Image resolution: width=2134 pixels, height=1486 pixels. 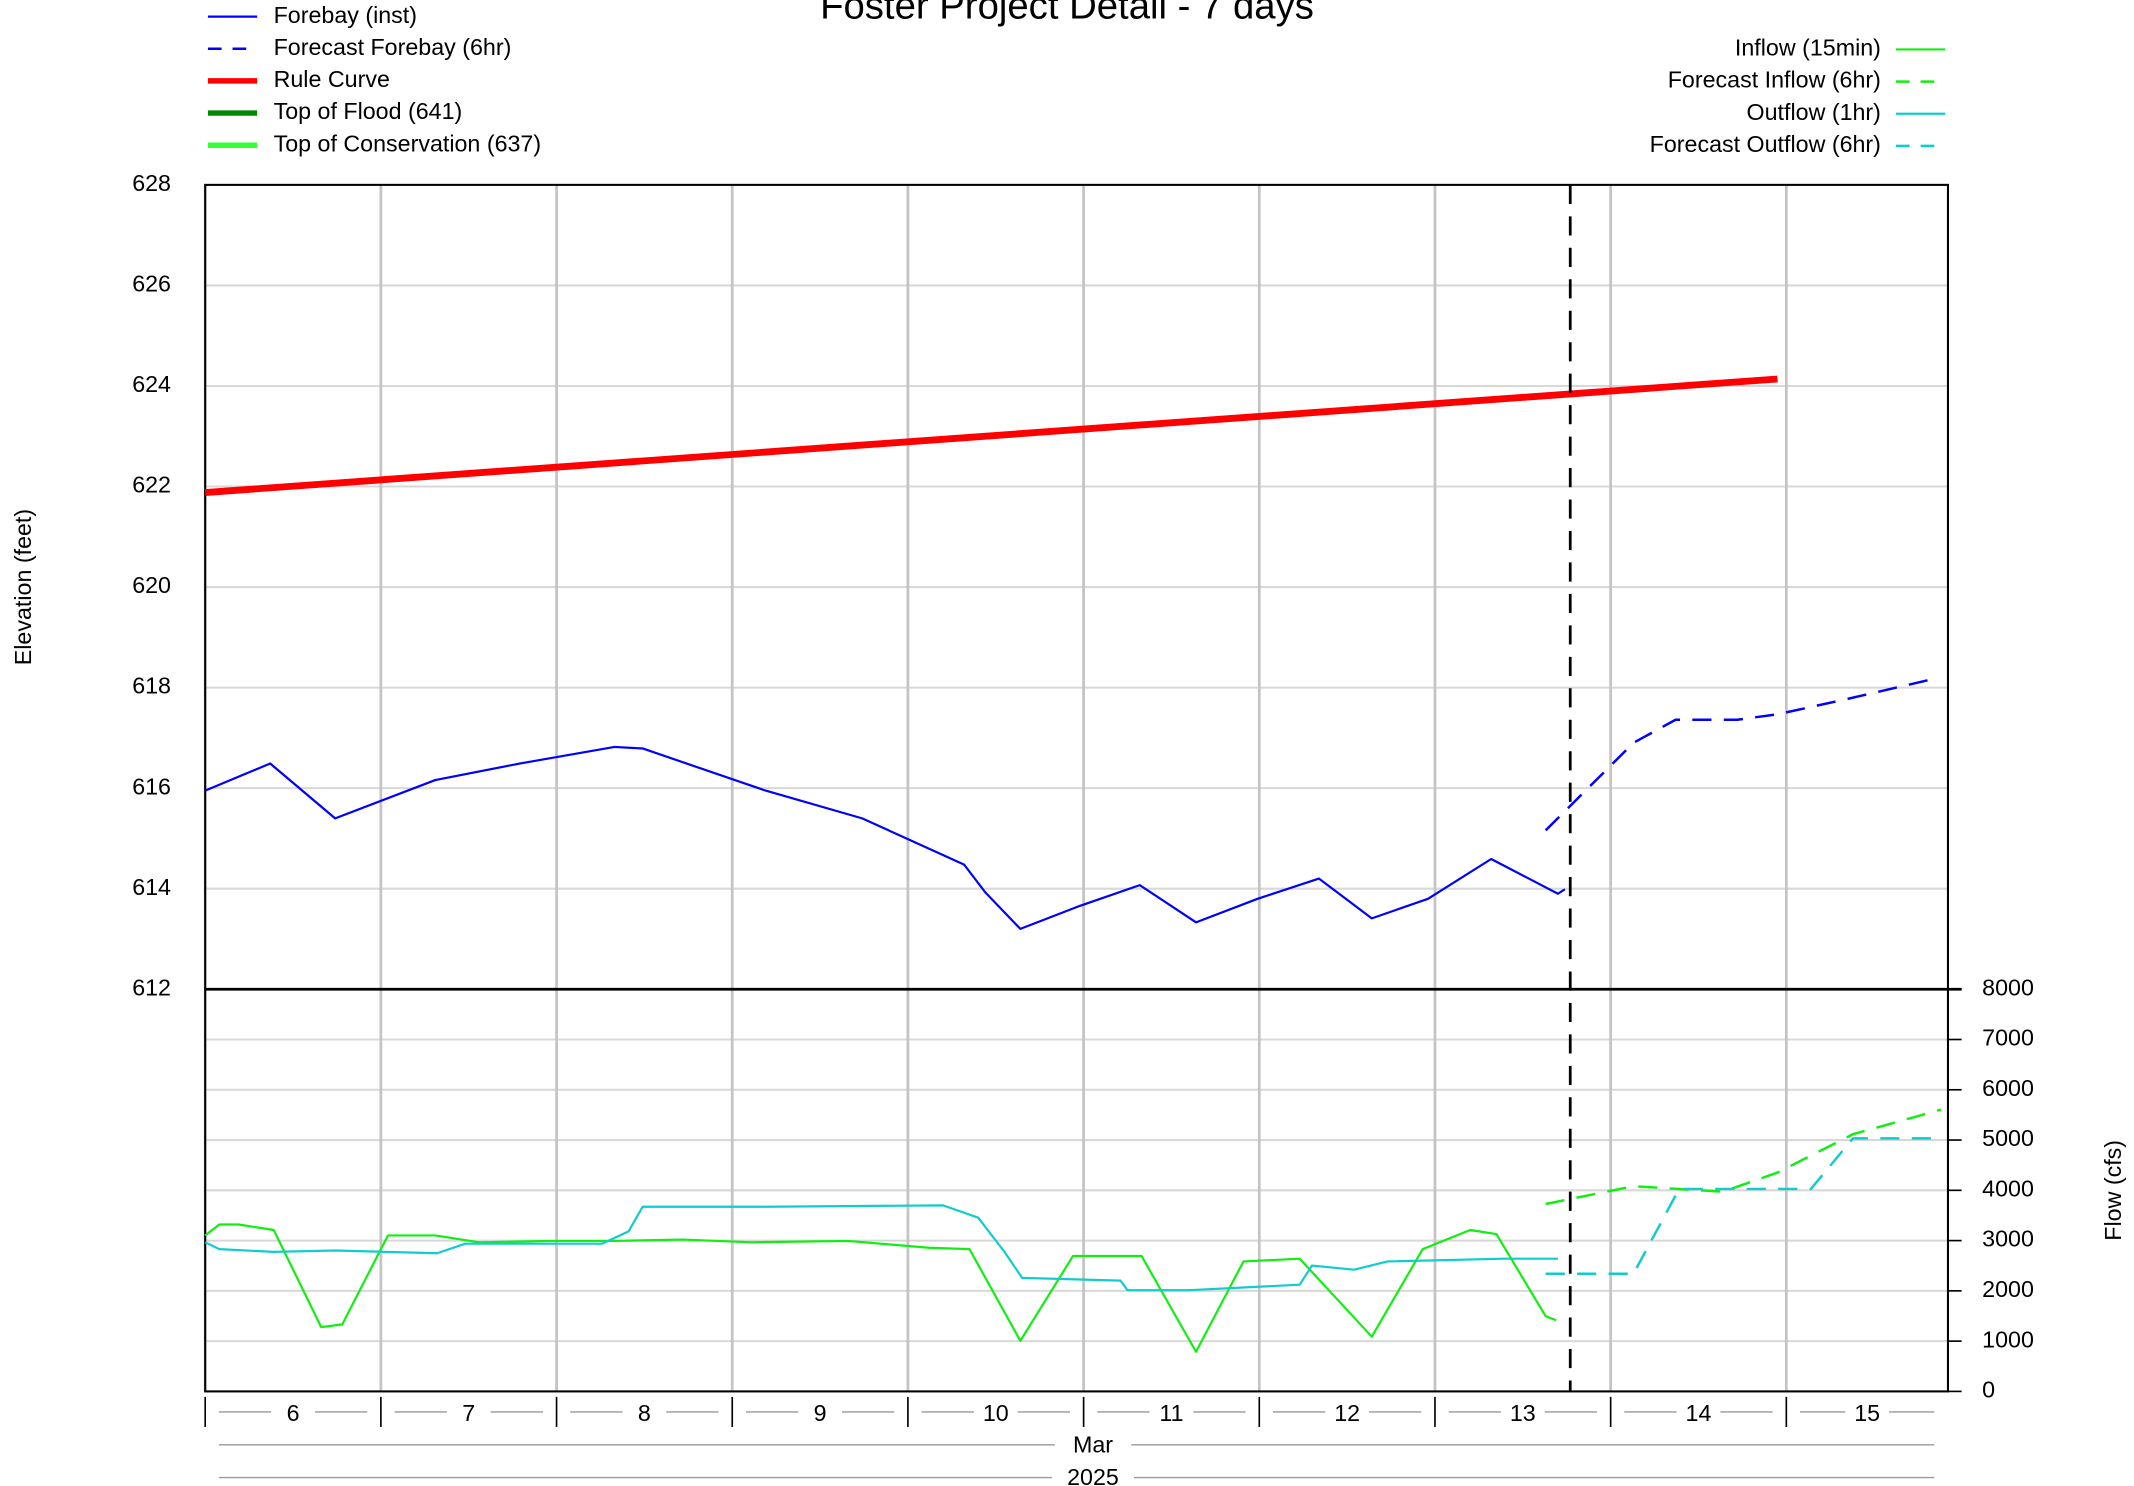 What do you see at coordinates (1093, 1475) in the screenshot?
I see `x-year-label: 2025` at bounding box center [1093, 1475].